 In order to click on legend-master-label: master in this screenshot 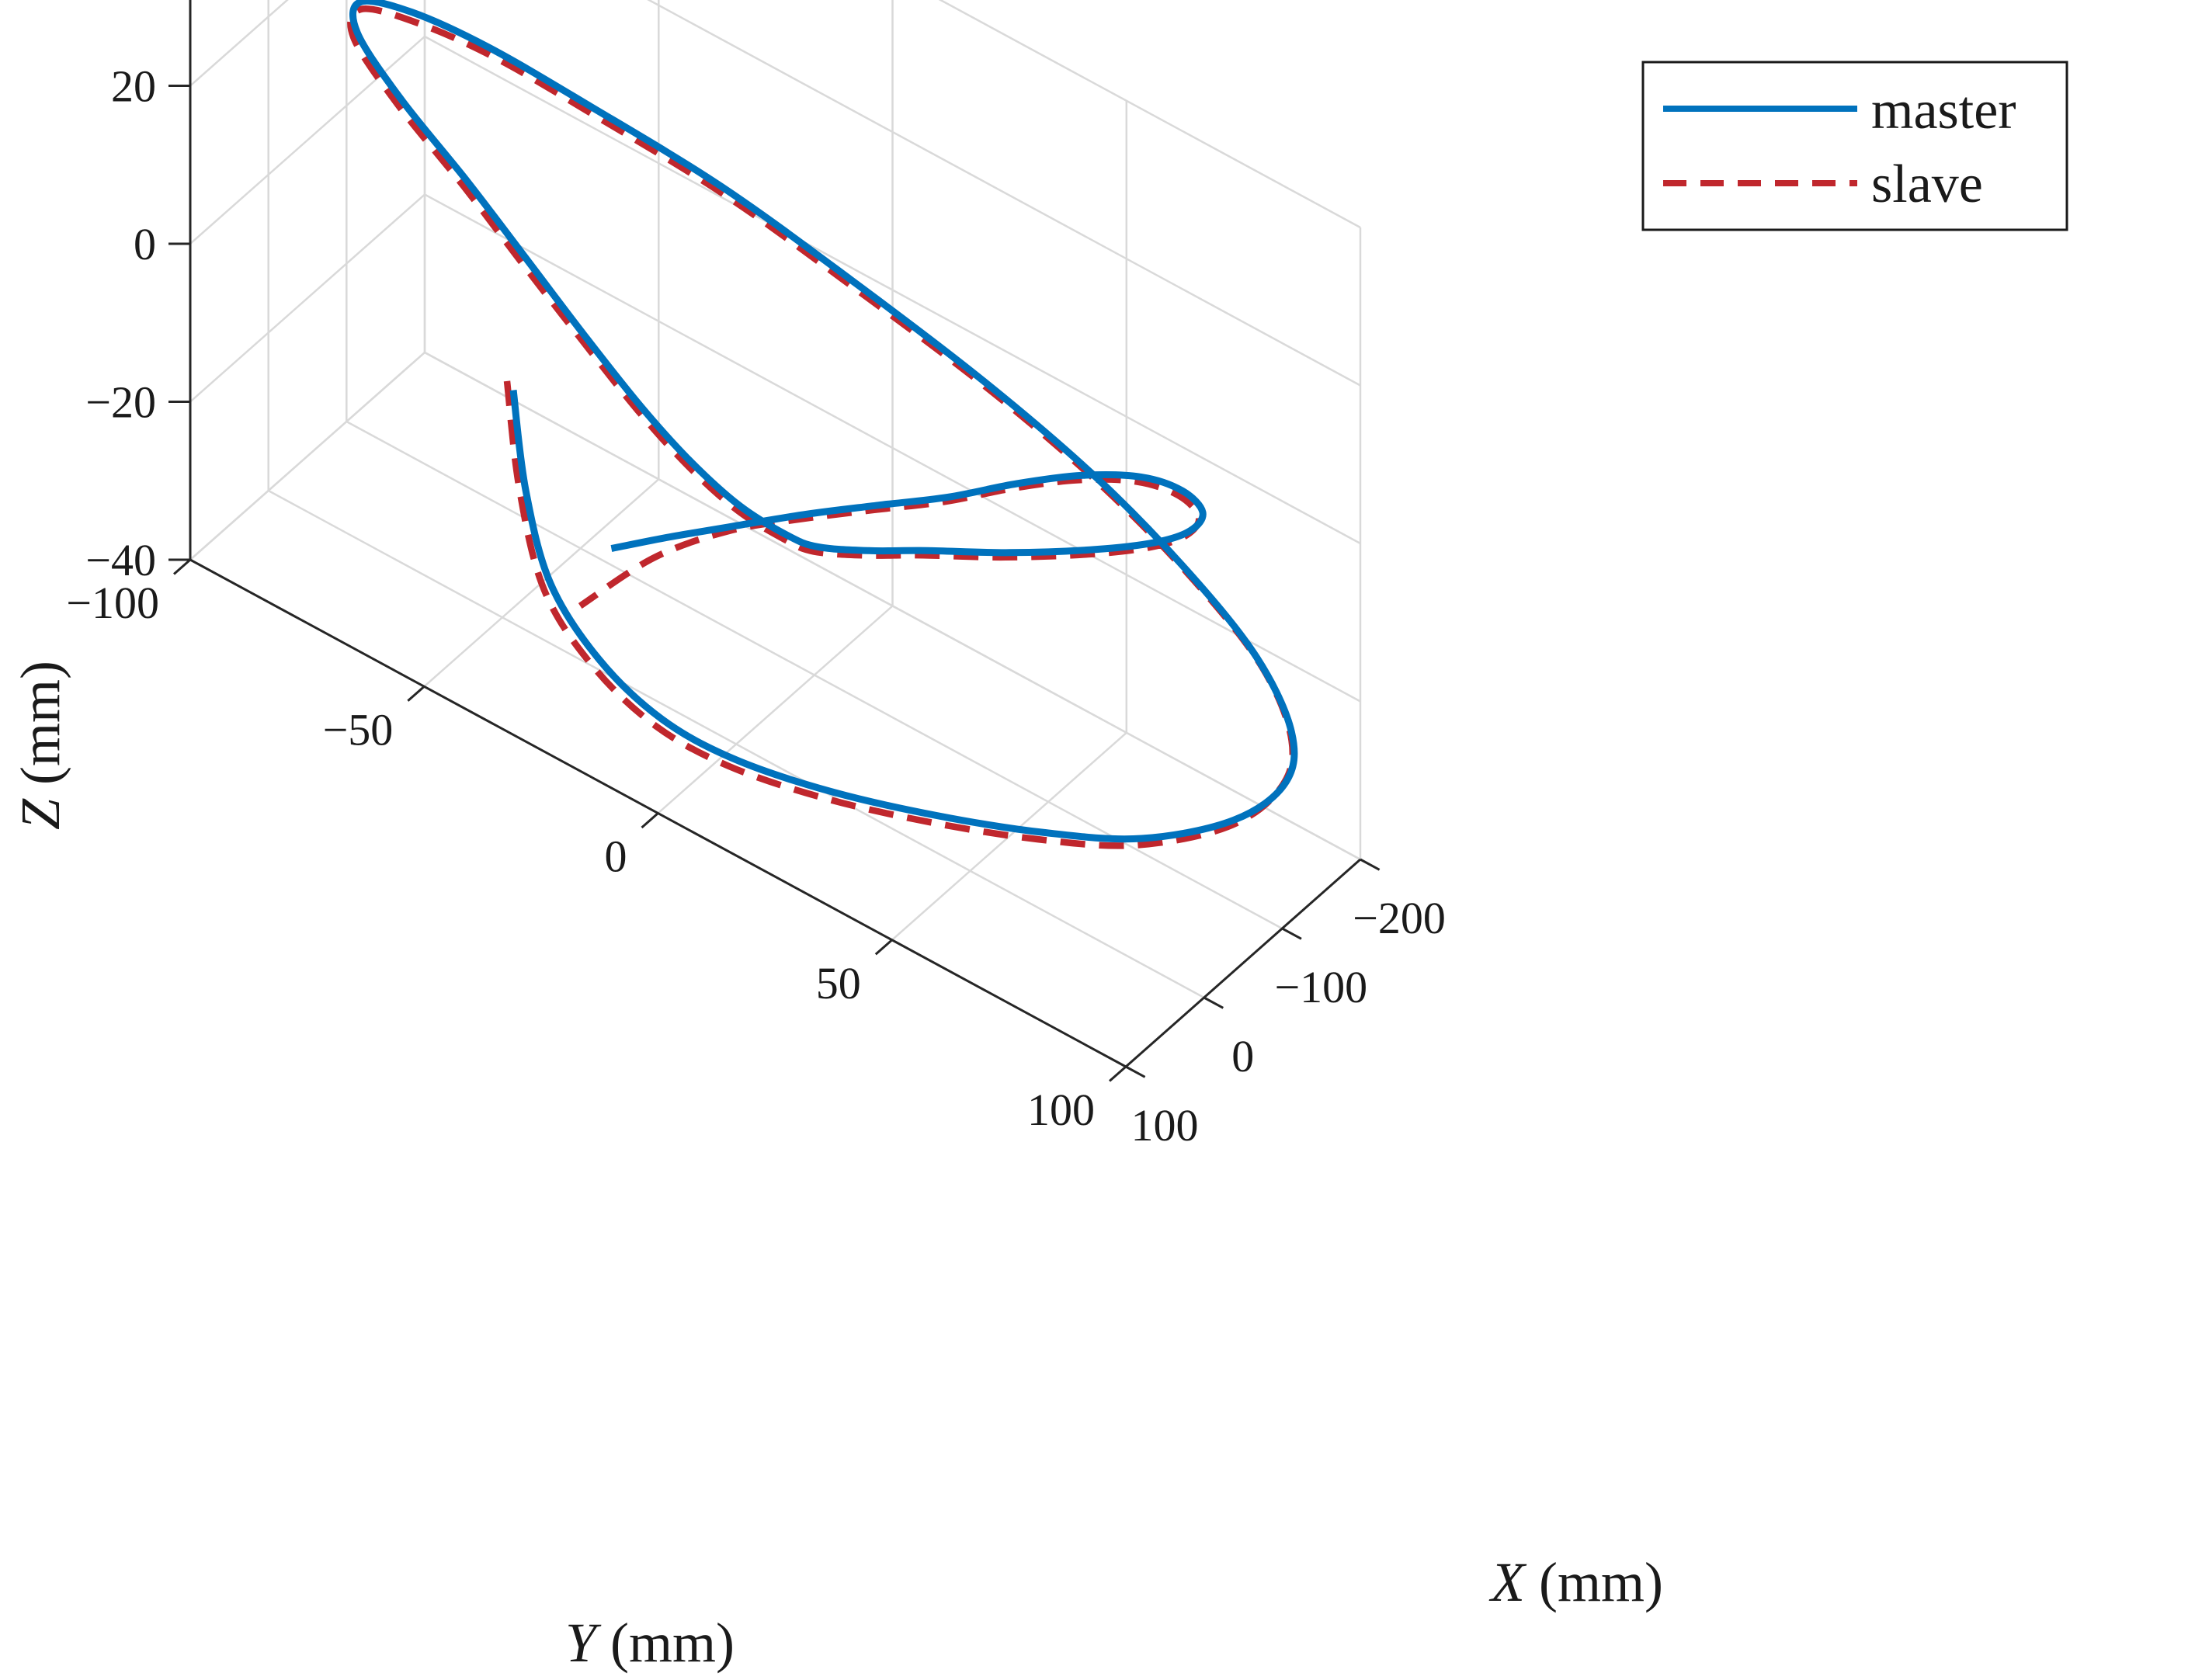, I will do `click(1943, 111)`.